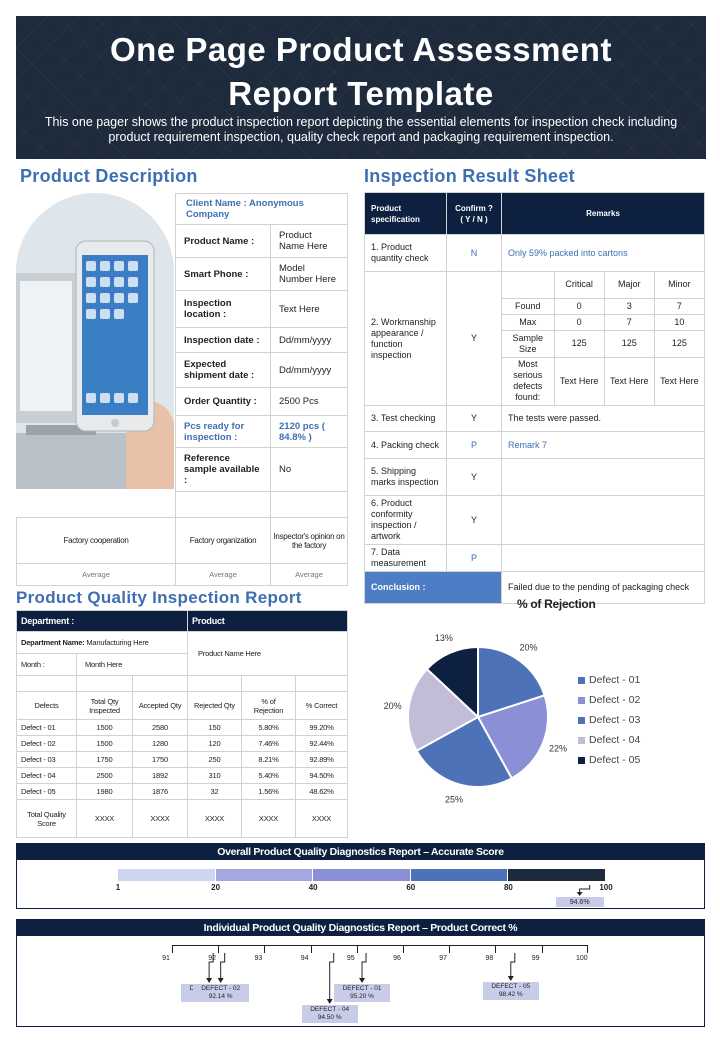  Describe the element at coordinates (535, 958) in the screenshot. I see `scale-tick-label: 99` at that location.